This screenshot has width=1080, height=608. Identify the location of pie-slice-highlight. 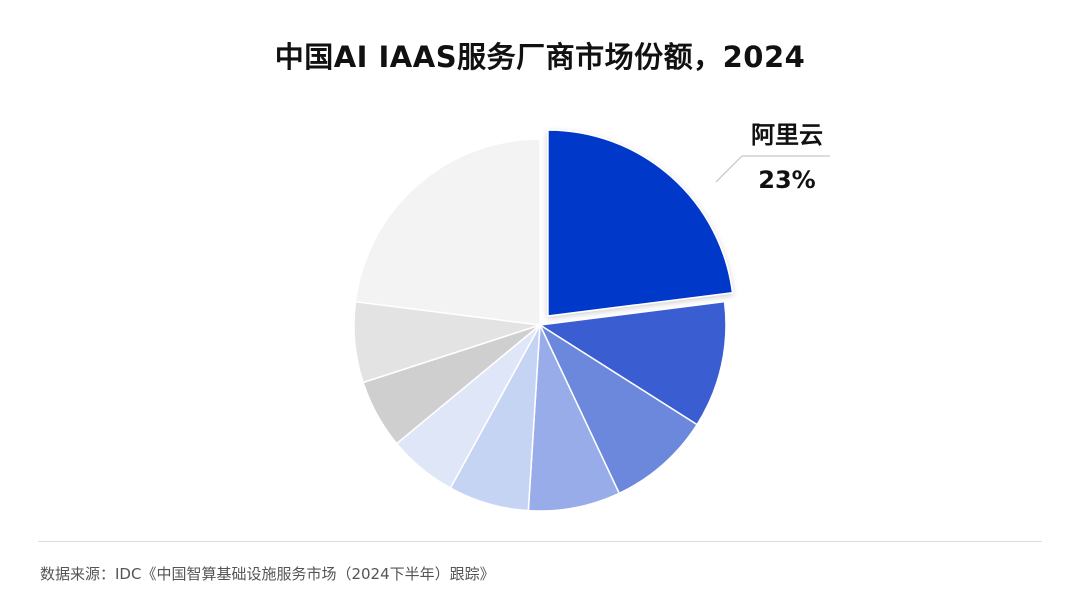
(640, 223).